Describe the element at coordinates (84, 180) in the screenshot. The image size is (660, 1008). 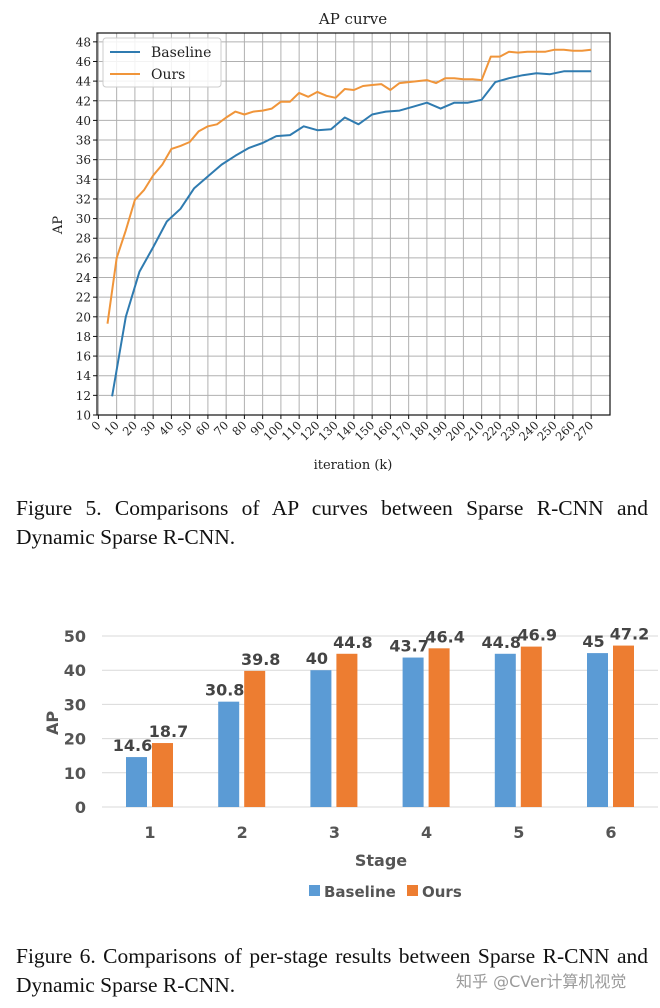
I see `y-tick-label: 34` at that location.